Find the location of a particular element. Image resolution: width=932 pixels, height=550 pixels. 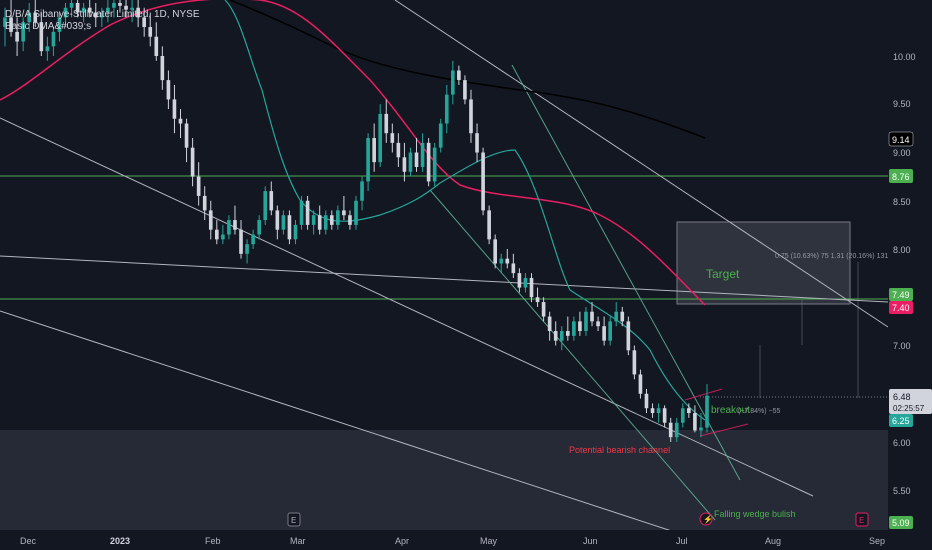

target-box is located at coordinates (763, 263).